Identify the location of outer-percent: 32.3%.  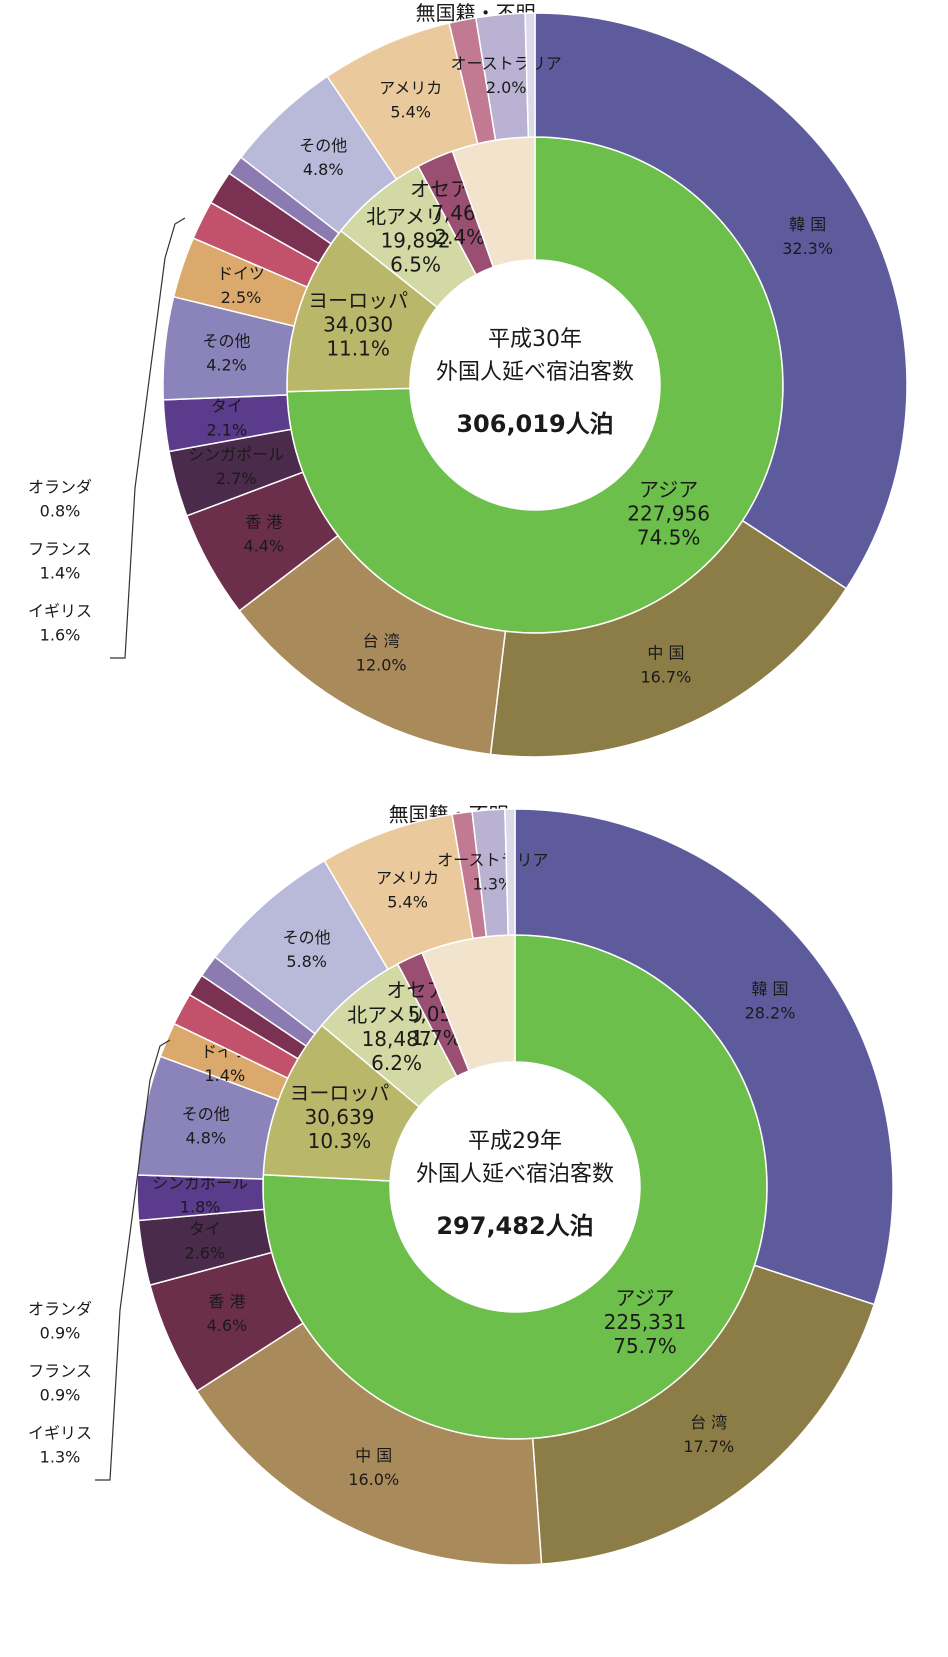
(807, 248).